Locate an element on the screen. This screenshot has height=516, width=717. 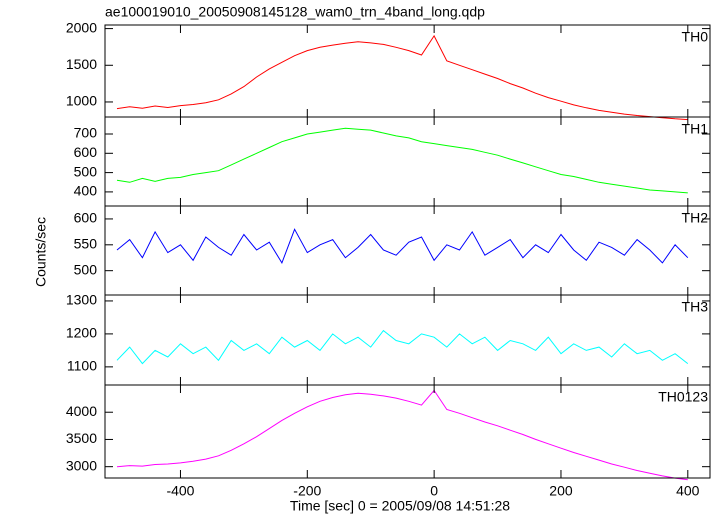
x-tick-label: 0 is located at coordinates (434, 491).